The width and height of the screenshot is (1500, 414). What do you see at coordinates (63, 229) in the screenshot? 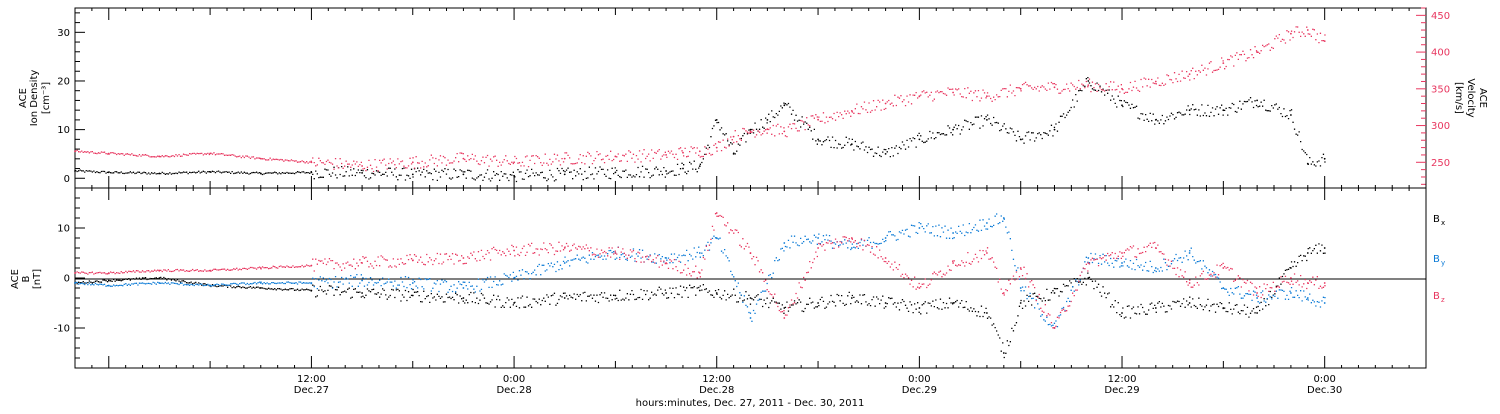
I see `b-tick-label: 10` at bounding box center [63, 229].